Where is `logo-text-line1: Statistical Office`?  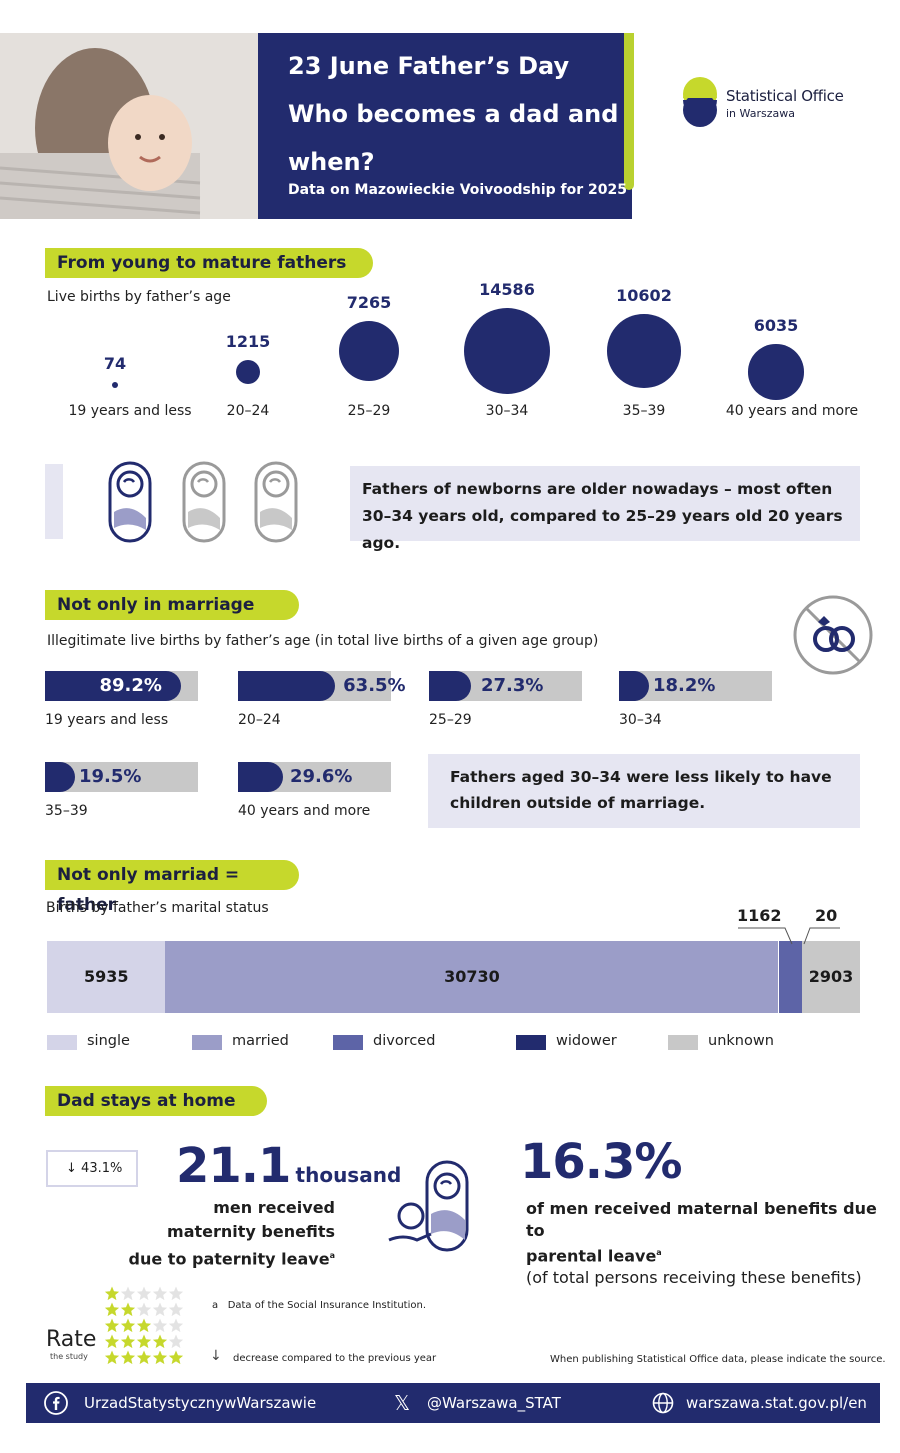
logo-text-line1: Statistical Office is located at coordinates (785, 96).